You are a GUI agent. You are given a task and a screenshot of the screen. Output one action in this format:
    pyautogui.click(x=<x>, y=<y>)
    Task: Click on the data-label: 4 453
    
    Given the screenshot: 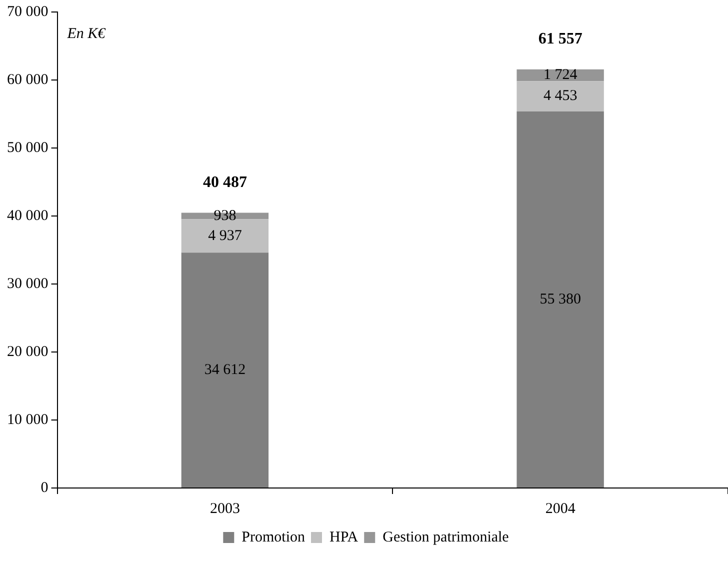 What is the action you would take?
    pyautogui.click(x=560, y=96)
    